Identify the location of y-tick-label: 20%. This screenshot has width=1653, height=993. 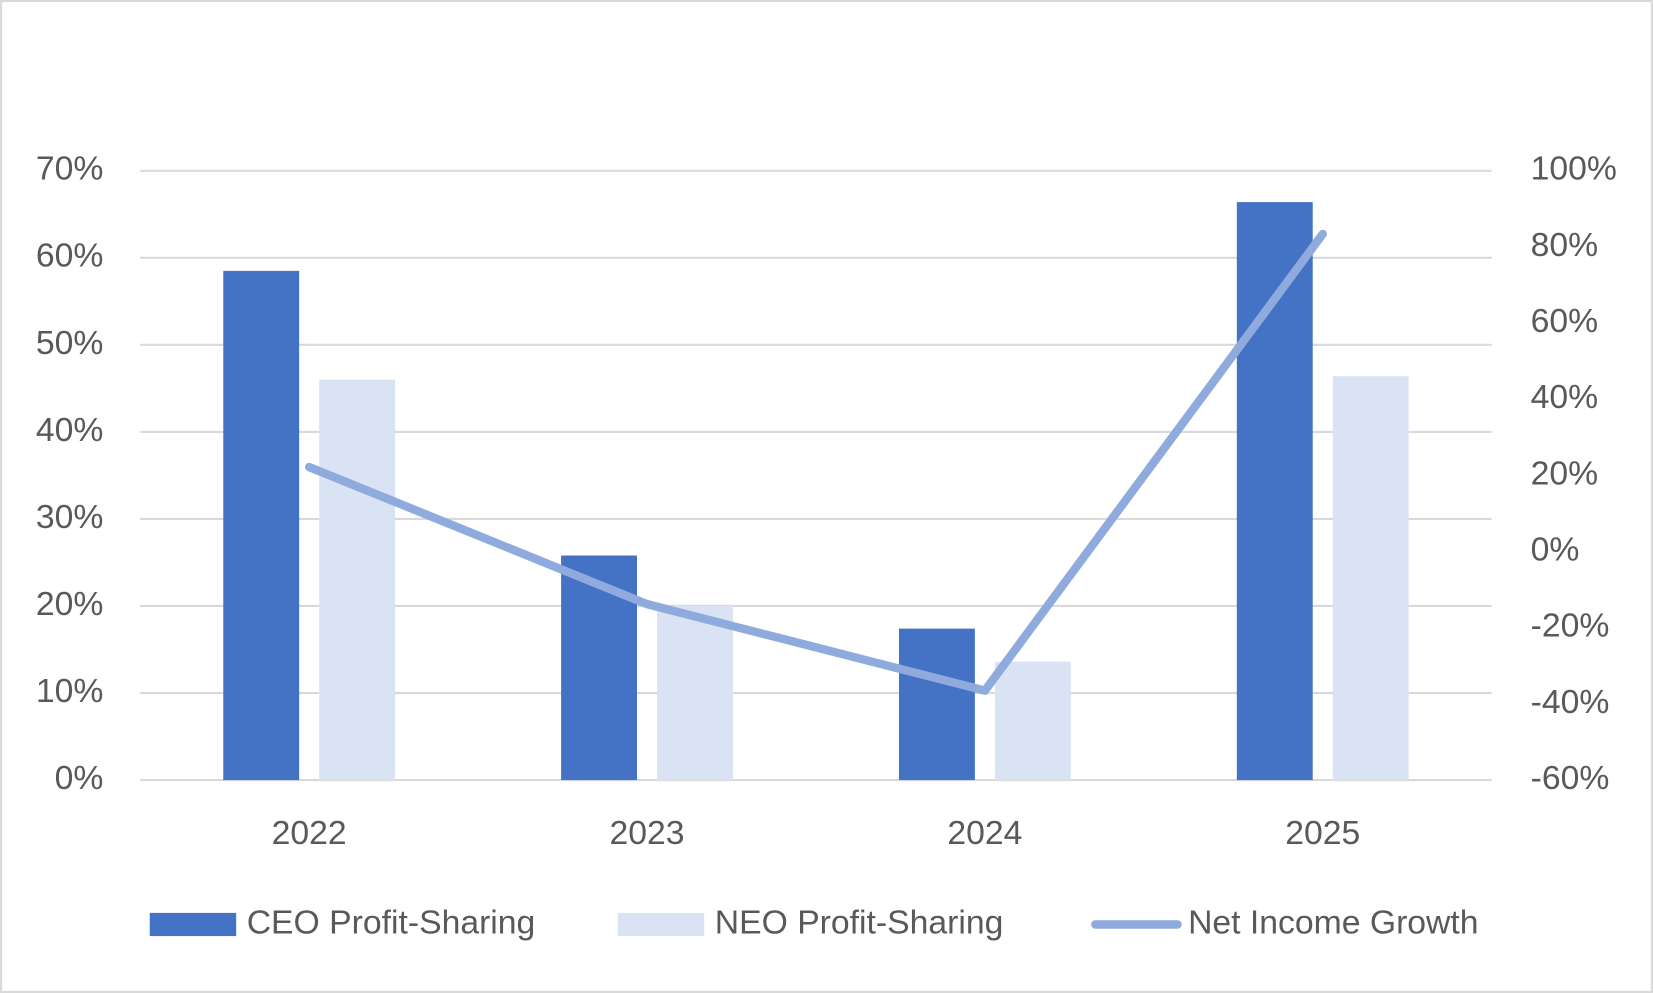
(70, 604).